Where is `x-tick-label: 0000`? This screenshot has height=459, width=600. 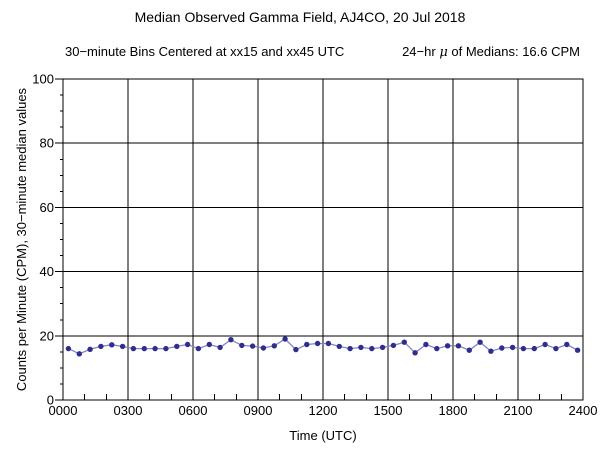
x-tick-label: 0000 is located at coordinates (63, 410).